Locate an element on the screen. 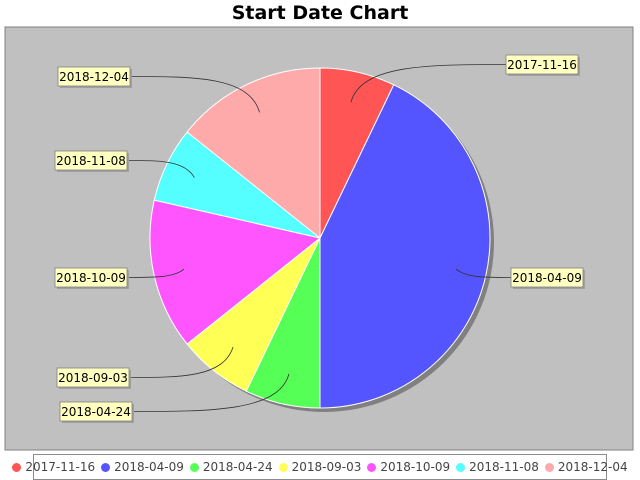  legend-label: 2018-10-09 is located at coordinates (415, 467).